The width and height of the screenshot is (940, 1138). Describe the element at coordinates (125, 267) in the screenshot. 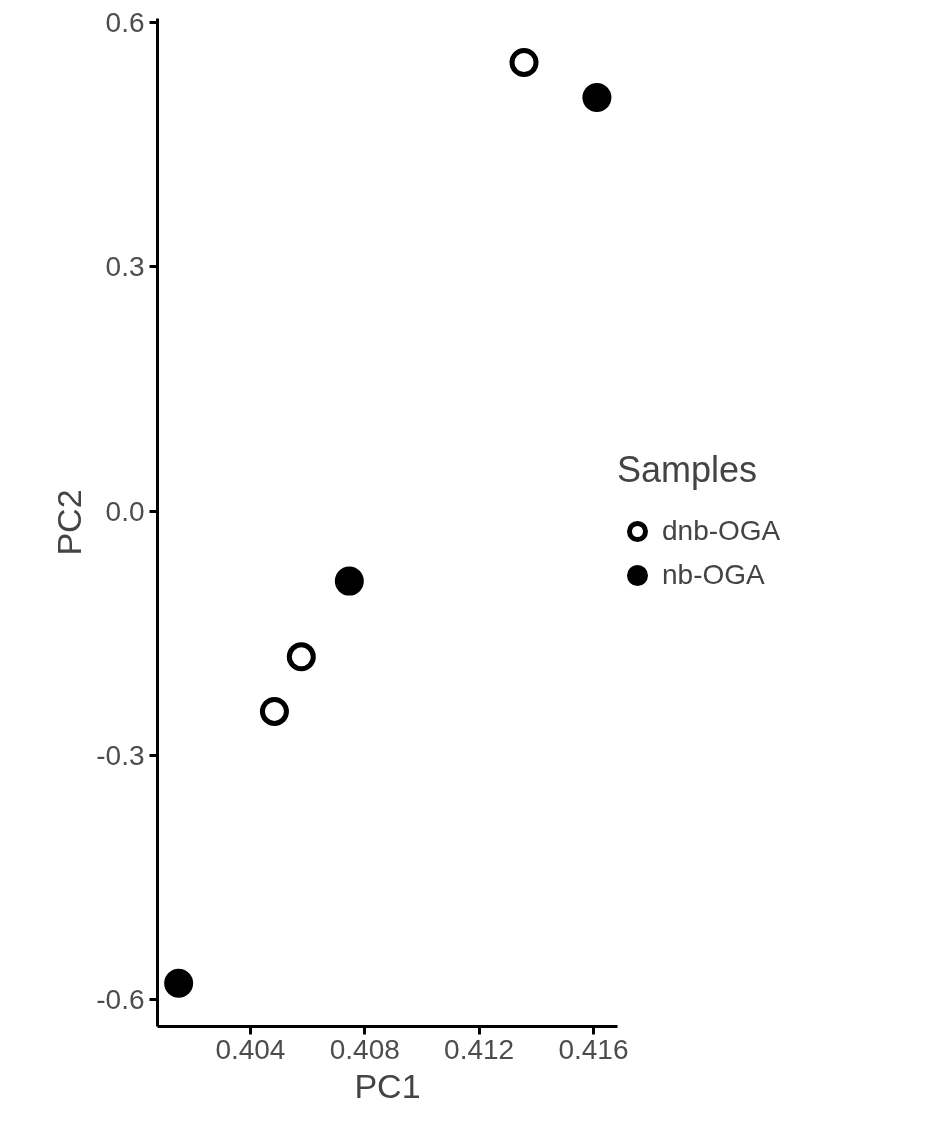

I see `y-tick-label: 0.3` at that location.